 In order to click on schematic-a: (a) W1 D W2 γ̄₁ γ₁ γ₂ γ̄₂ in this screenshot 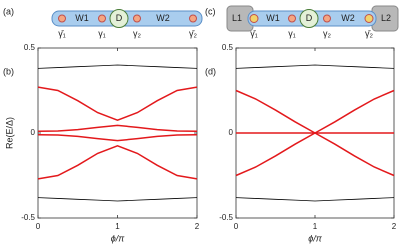, I will do `click(103, 22)`.